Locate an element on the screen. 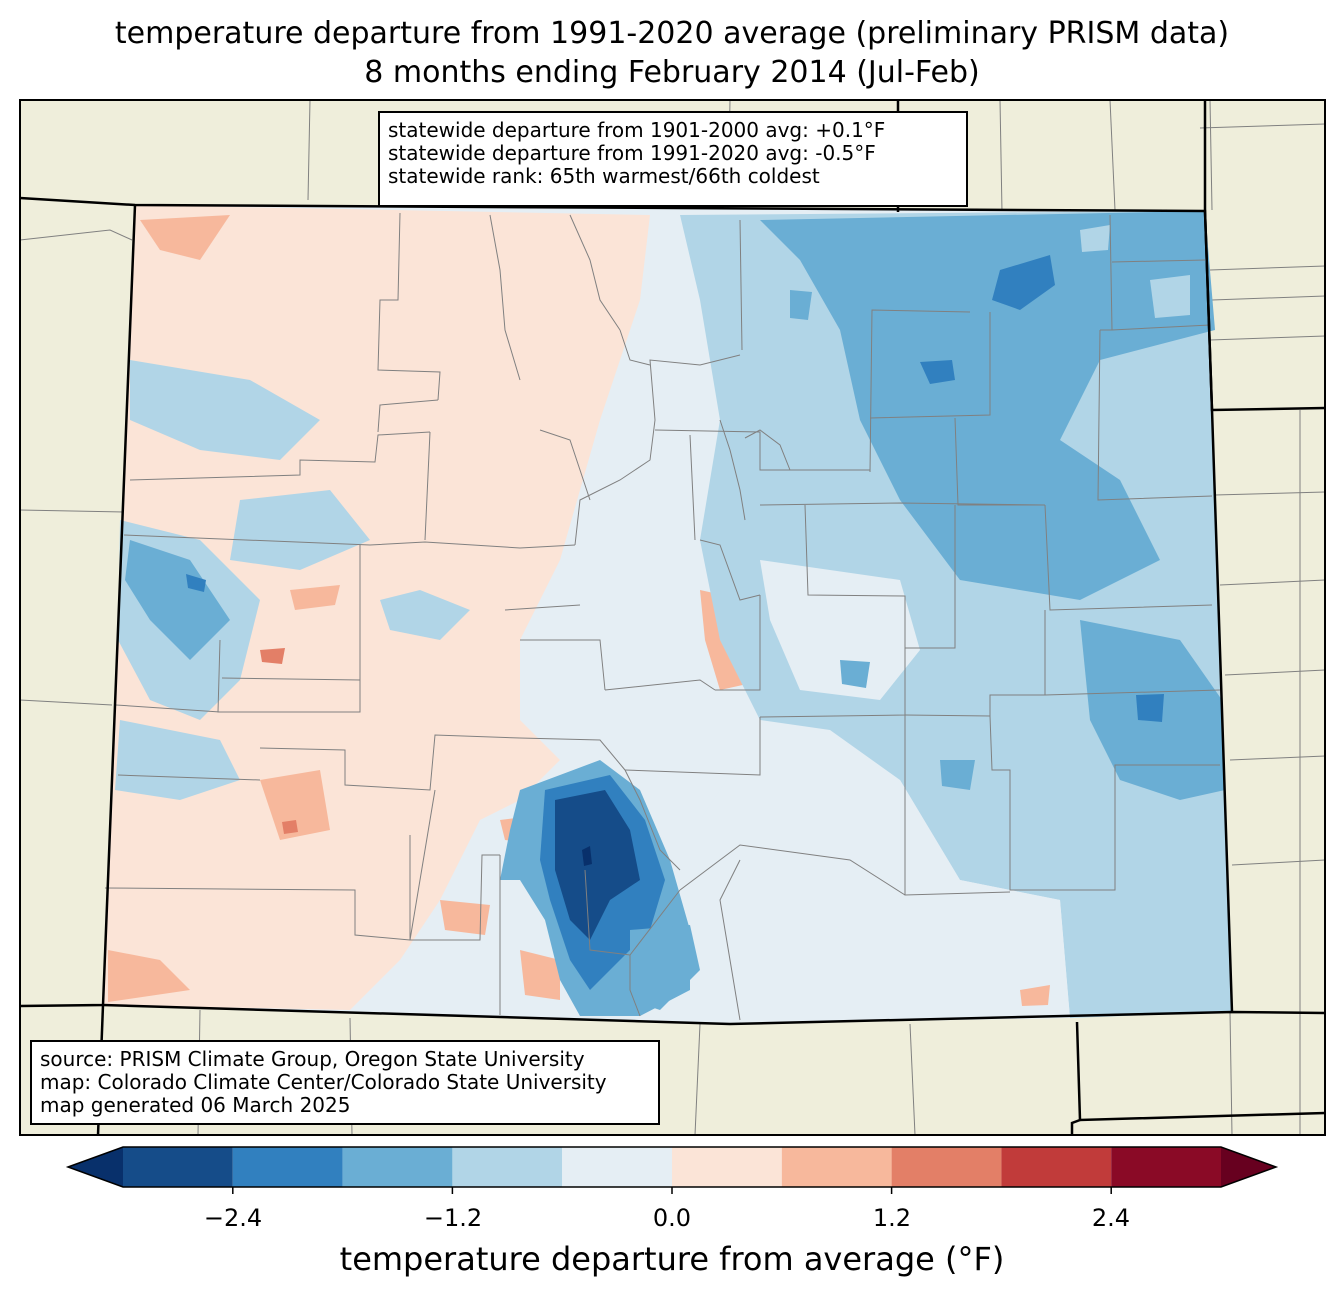 The image size is (1344, 1299). colorbar-tick-label: −2.4 is located at coordinates (233, 1218).